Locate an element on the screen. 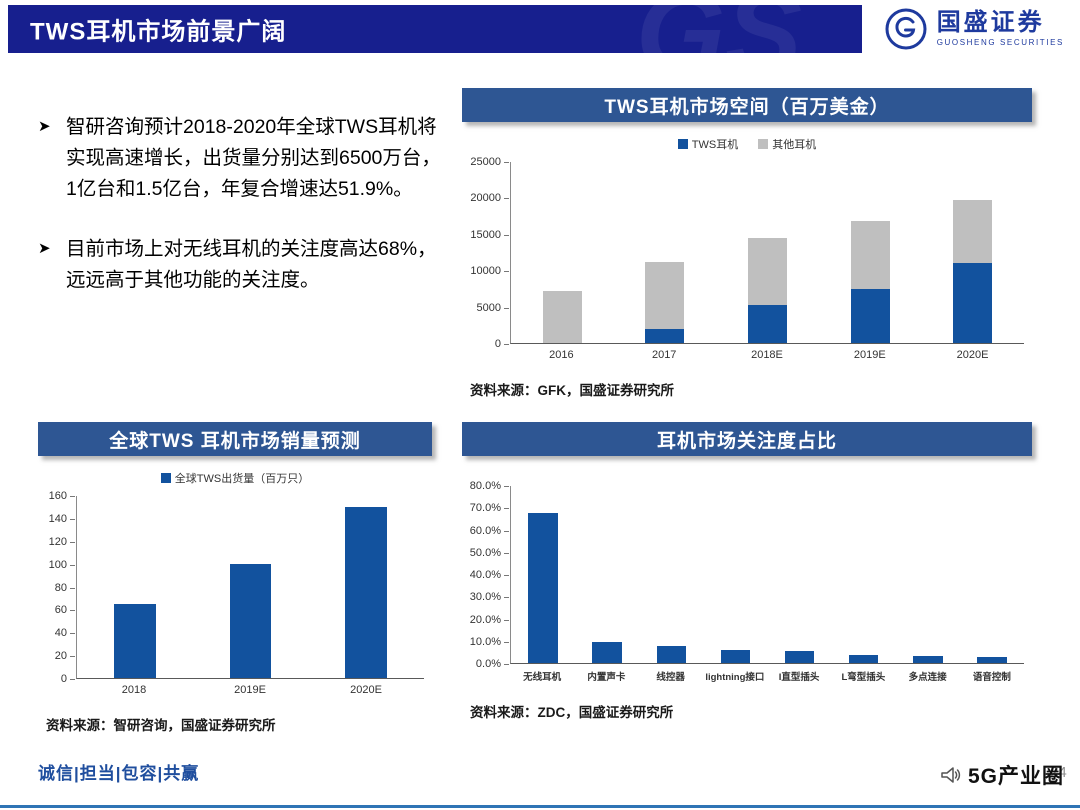 This screenshot has width=1080, height=810. y-tick-label: 20000 is located at coordinates (490, 198).